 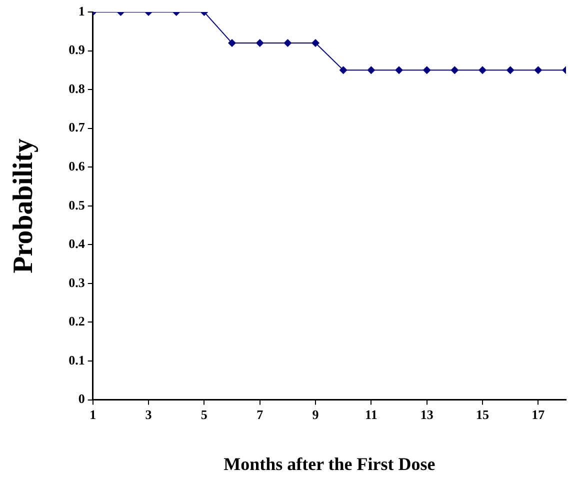 I want to click on x-tick-label: 7, so click(x=260, y=414).